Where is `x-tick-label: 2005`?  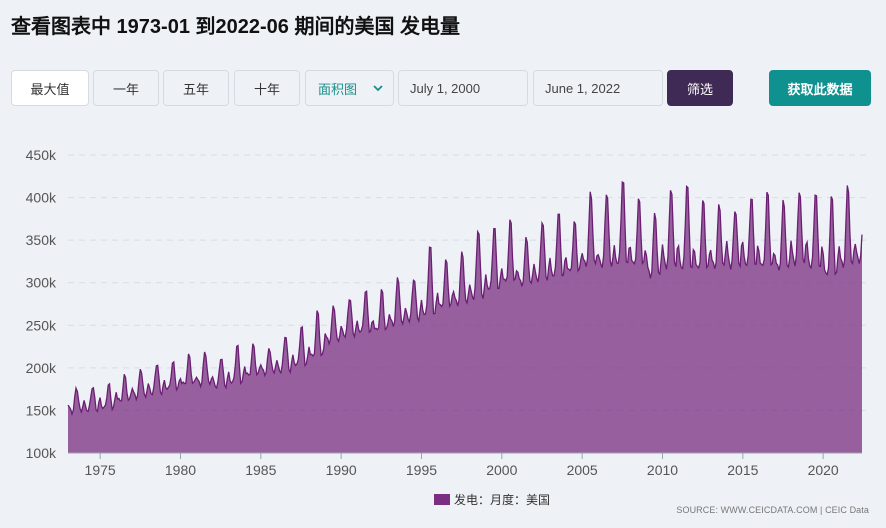
x-tick-label: 2005 is located at coordinates (582, 470).